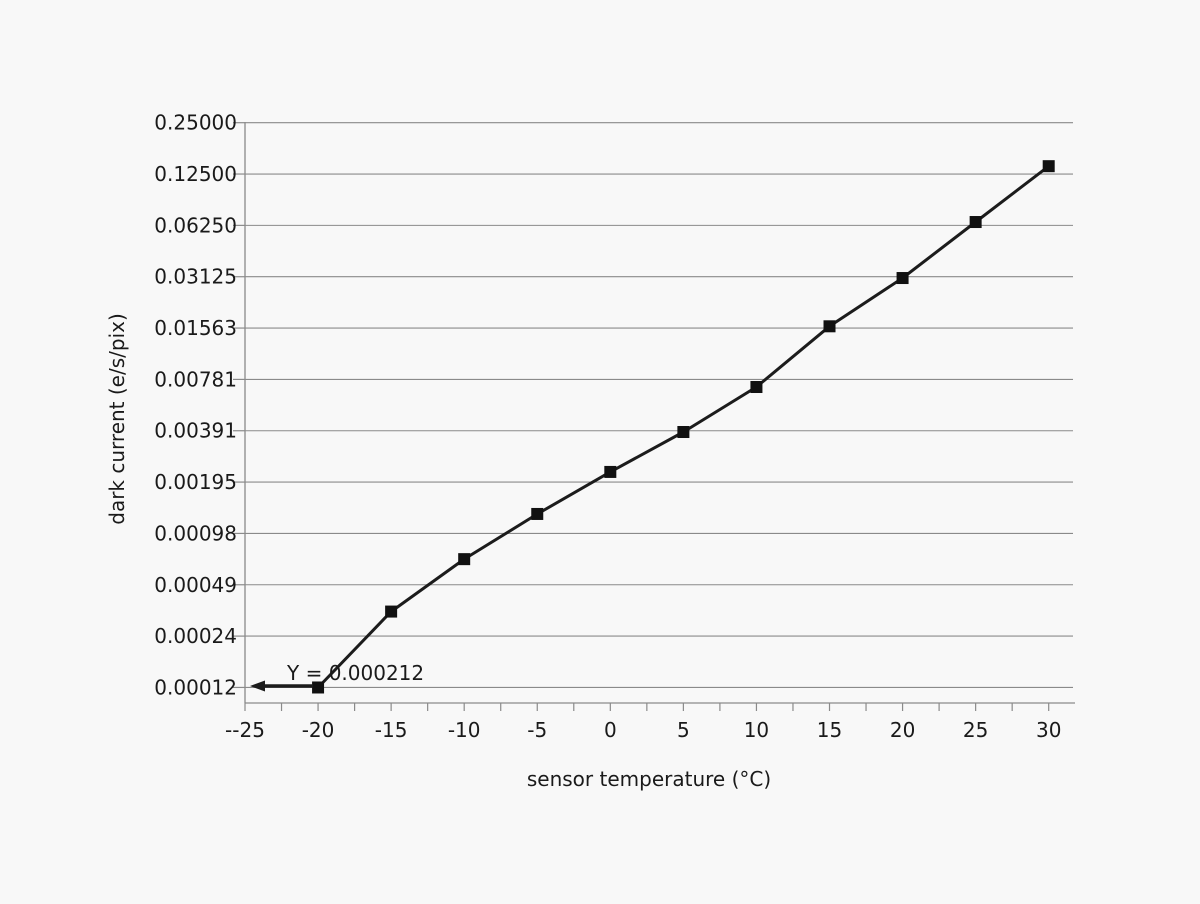 The width and height of the screenshot is (1200, 904). I want to click on x-tick-label: 5, so click(683, 730).